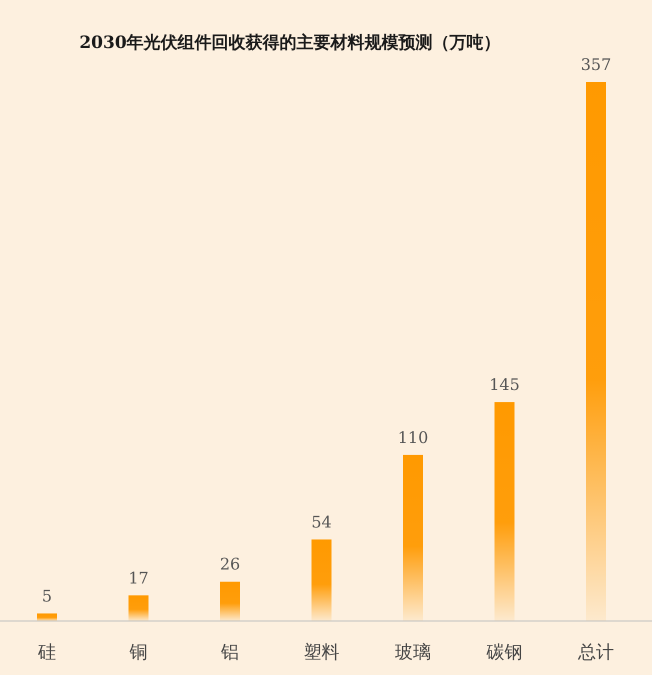 This screenshot has width=652, height=675. Describe the element at coordinates (321, 522) in the screenshot. I see `data-label: 54` at that location.